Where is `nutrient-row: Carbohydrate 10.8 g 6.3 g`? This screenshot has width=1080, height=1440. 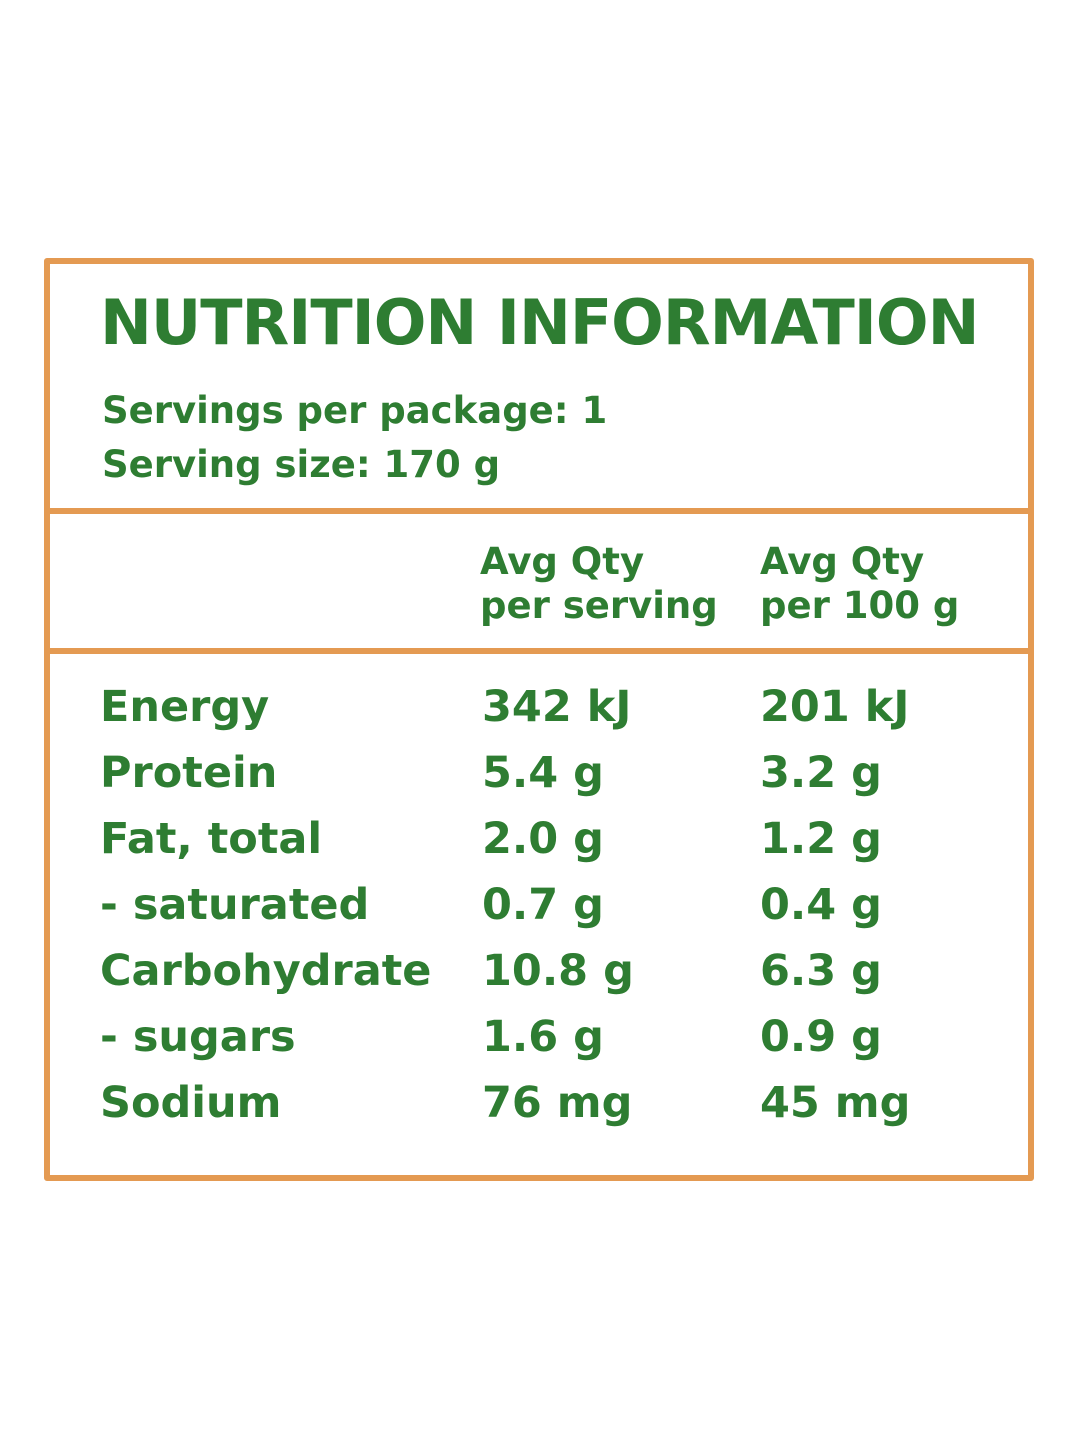
nutrient-row: Carbohydrate 10.8 g 6.3 g is located at coordinates (540, 983).